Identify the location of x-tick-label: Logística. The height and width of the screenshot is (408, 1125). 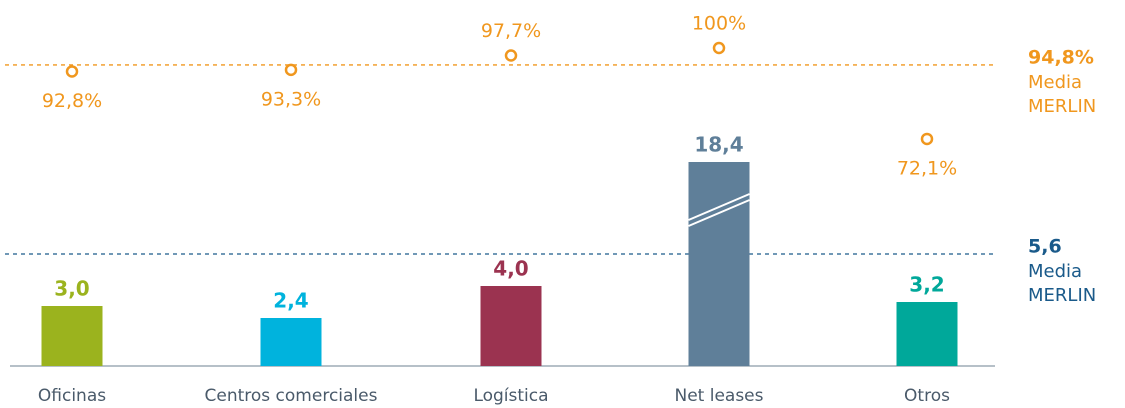
(510, 396).